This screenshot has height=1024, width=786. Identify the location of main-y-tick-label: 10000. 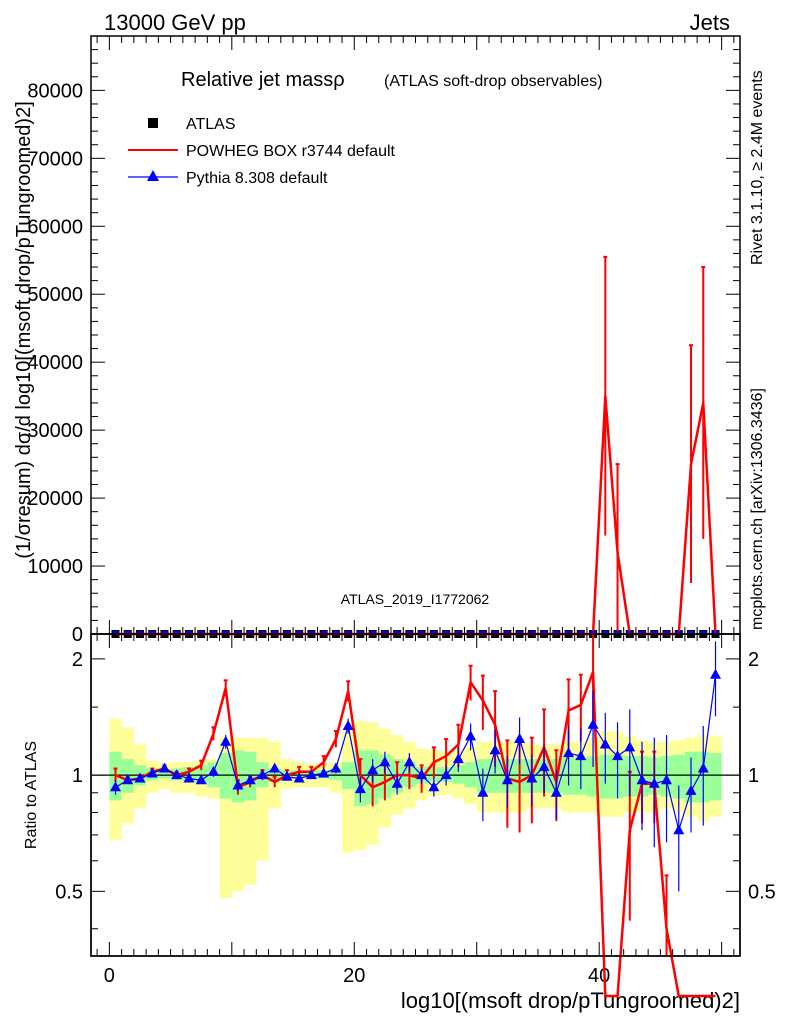
(55, 567).